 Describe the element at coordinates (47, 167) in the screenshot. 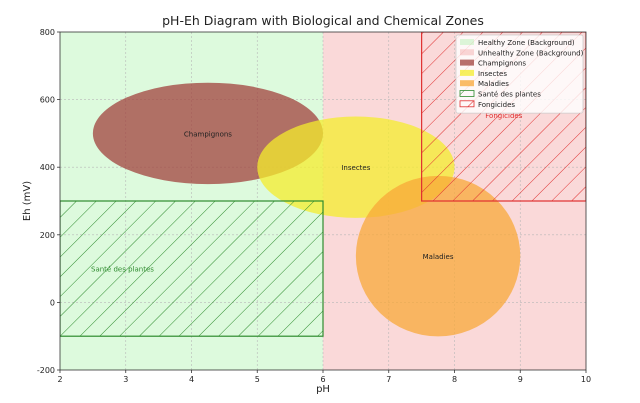

I see `y-tick-label: 400` at that location.